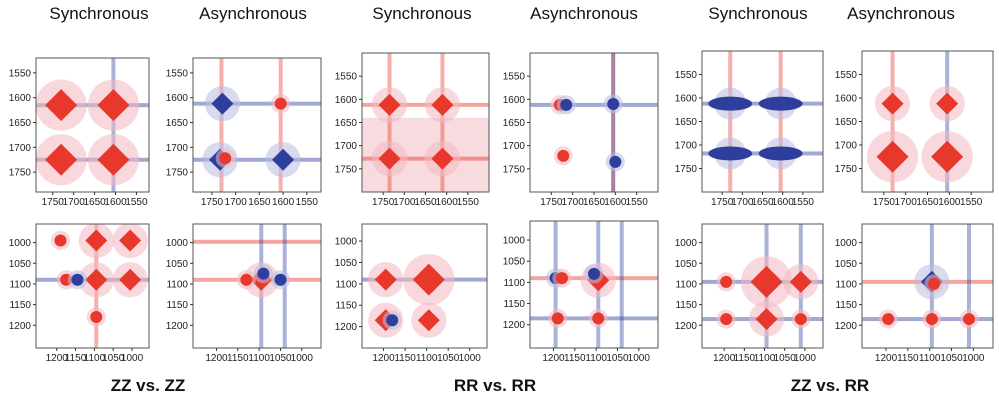 The width and height of the screenshot is (999, 404). Describe the element at coordinates (686, 146) in the screenshot. I see `y-tick-label: 1700` at that location.